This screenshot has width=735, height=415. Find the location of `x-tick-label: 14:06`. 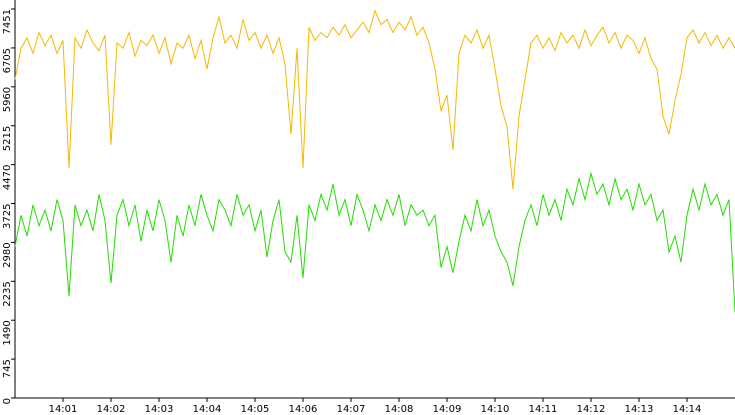

x-tick-label: 14:06 is located at coordinates (303, 409).